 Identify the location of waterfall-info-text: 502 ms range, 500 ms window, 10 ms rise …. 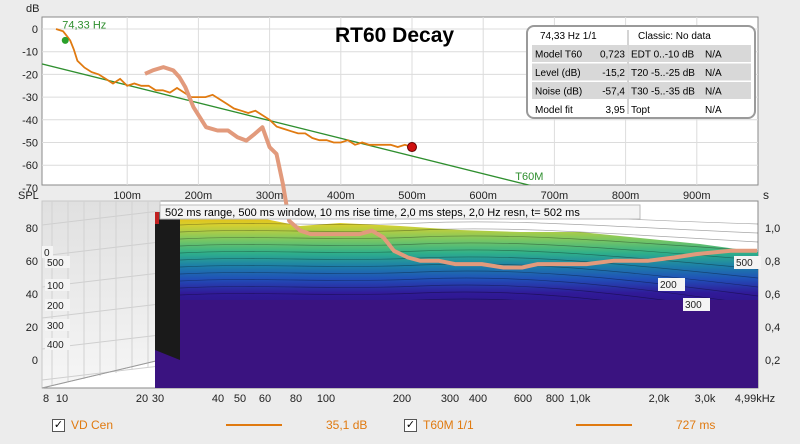
(372, 213).